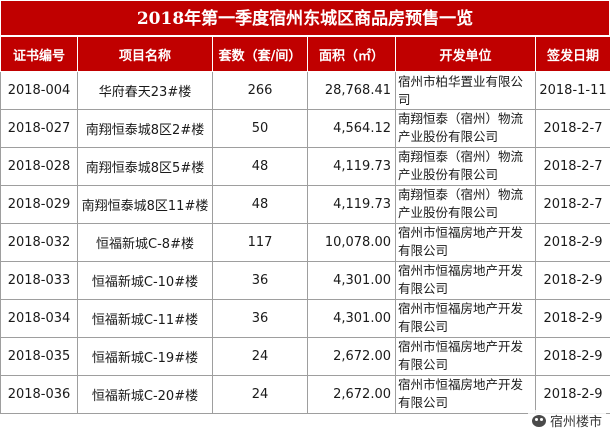  I want to click on cell-project-name: 南翔恒泰城8区5#楼, so click(145, 166).